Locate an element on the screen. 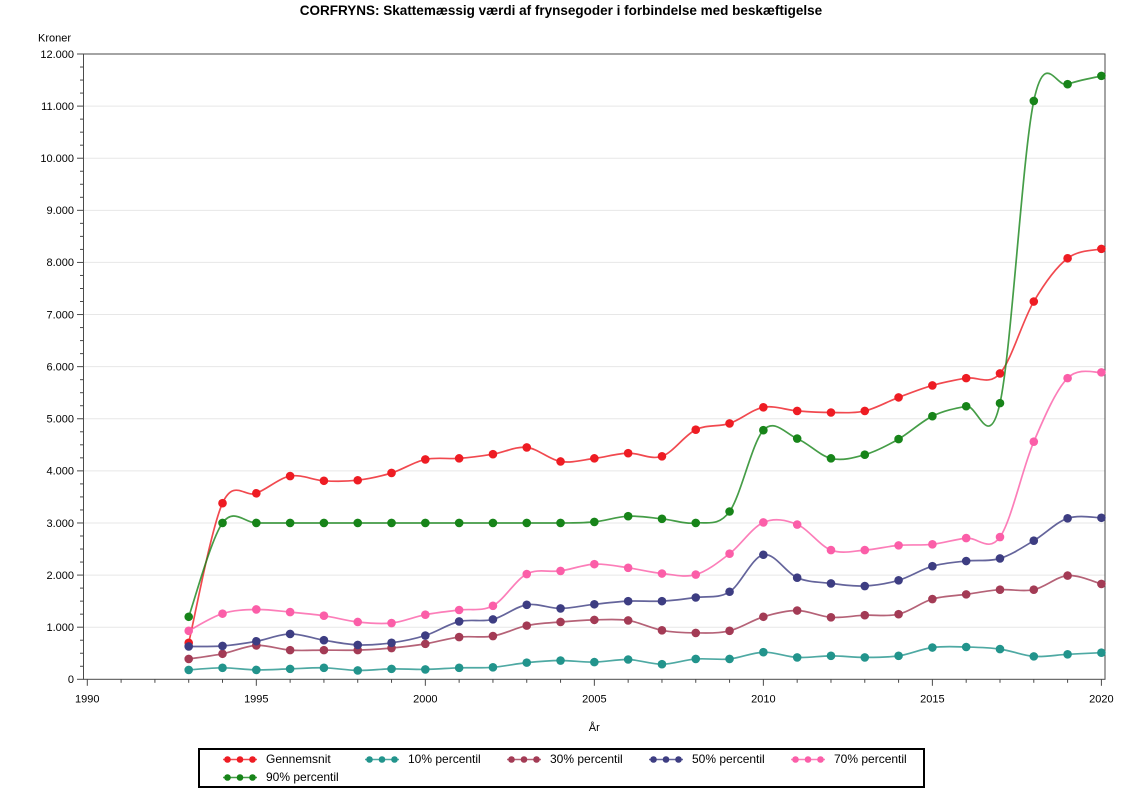 The width and height of the screenshot is (1122, 793). x-axis-title: År is located at coordinates (594, 727).